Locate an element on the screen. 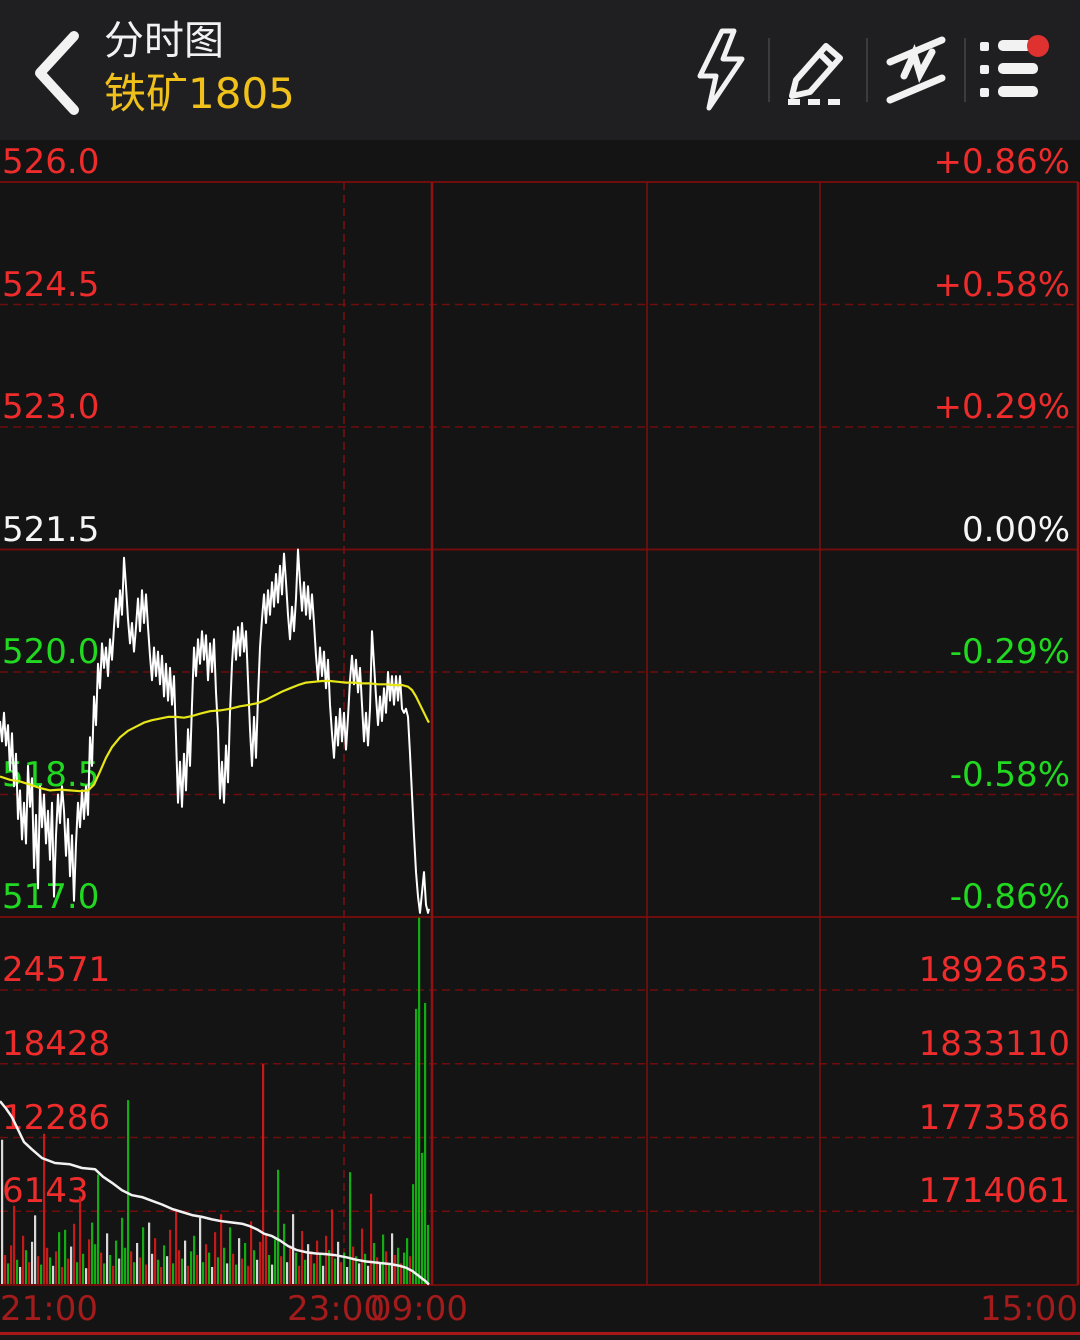 Image resolution: width=1080 pixels, height=1340 pixels. price-axis-label: 523.0 is located at coordinates (51, 407).